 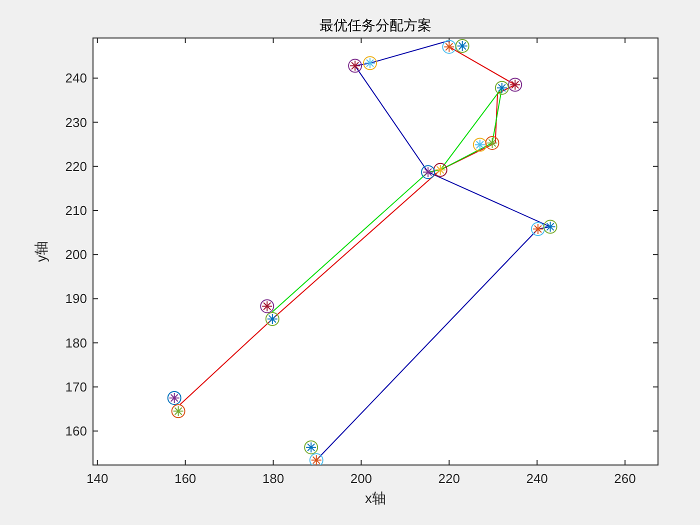 What do you see at coordinates (76, 254) in the screenshot?
I see `y-tick-label: 200` at bounding box center [76, 254].